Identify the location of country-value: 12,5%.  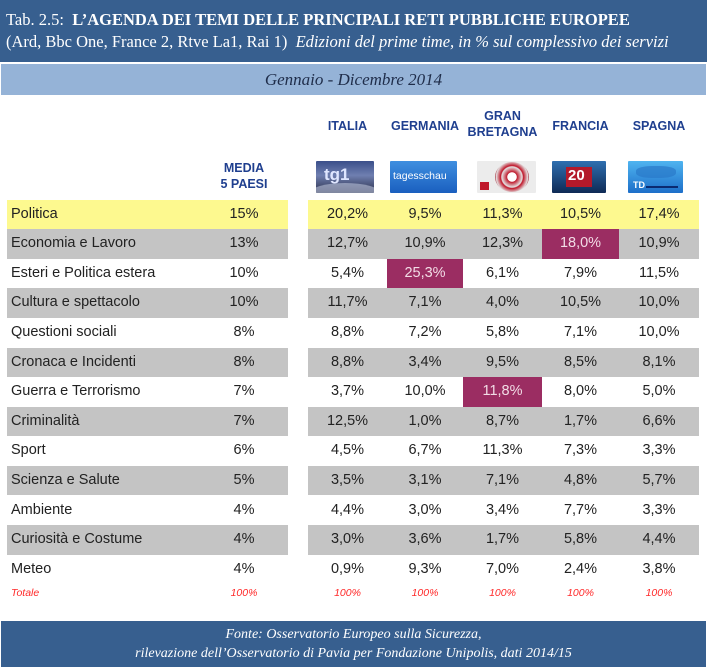
(347, 420).